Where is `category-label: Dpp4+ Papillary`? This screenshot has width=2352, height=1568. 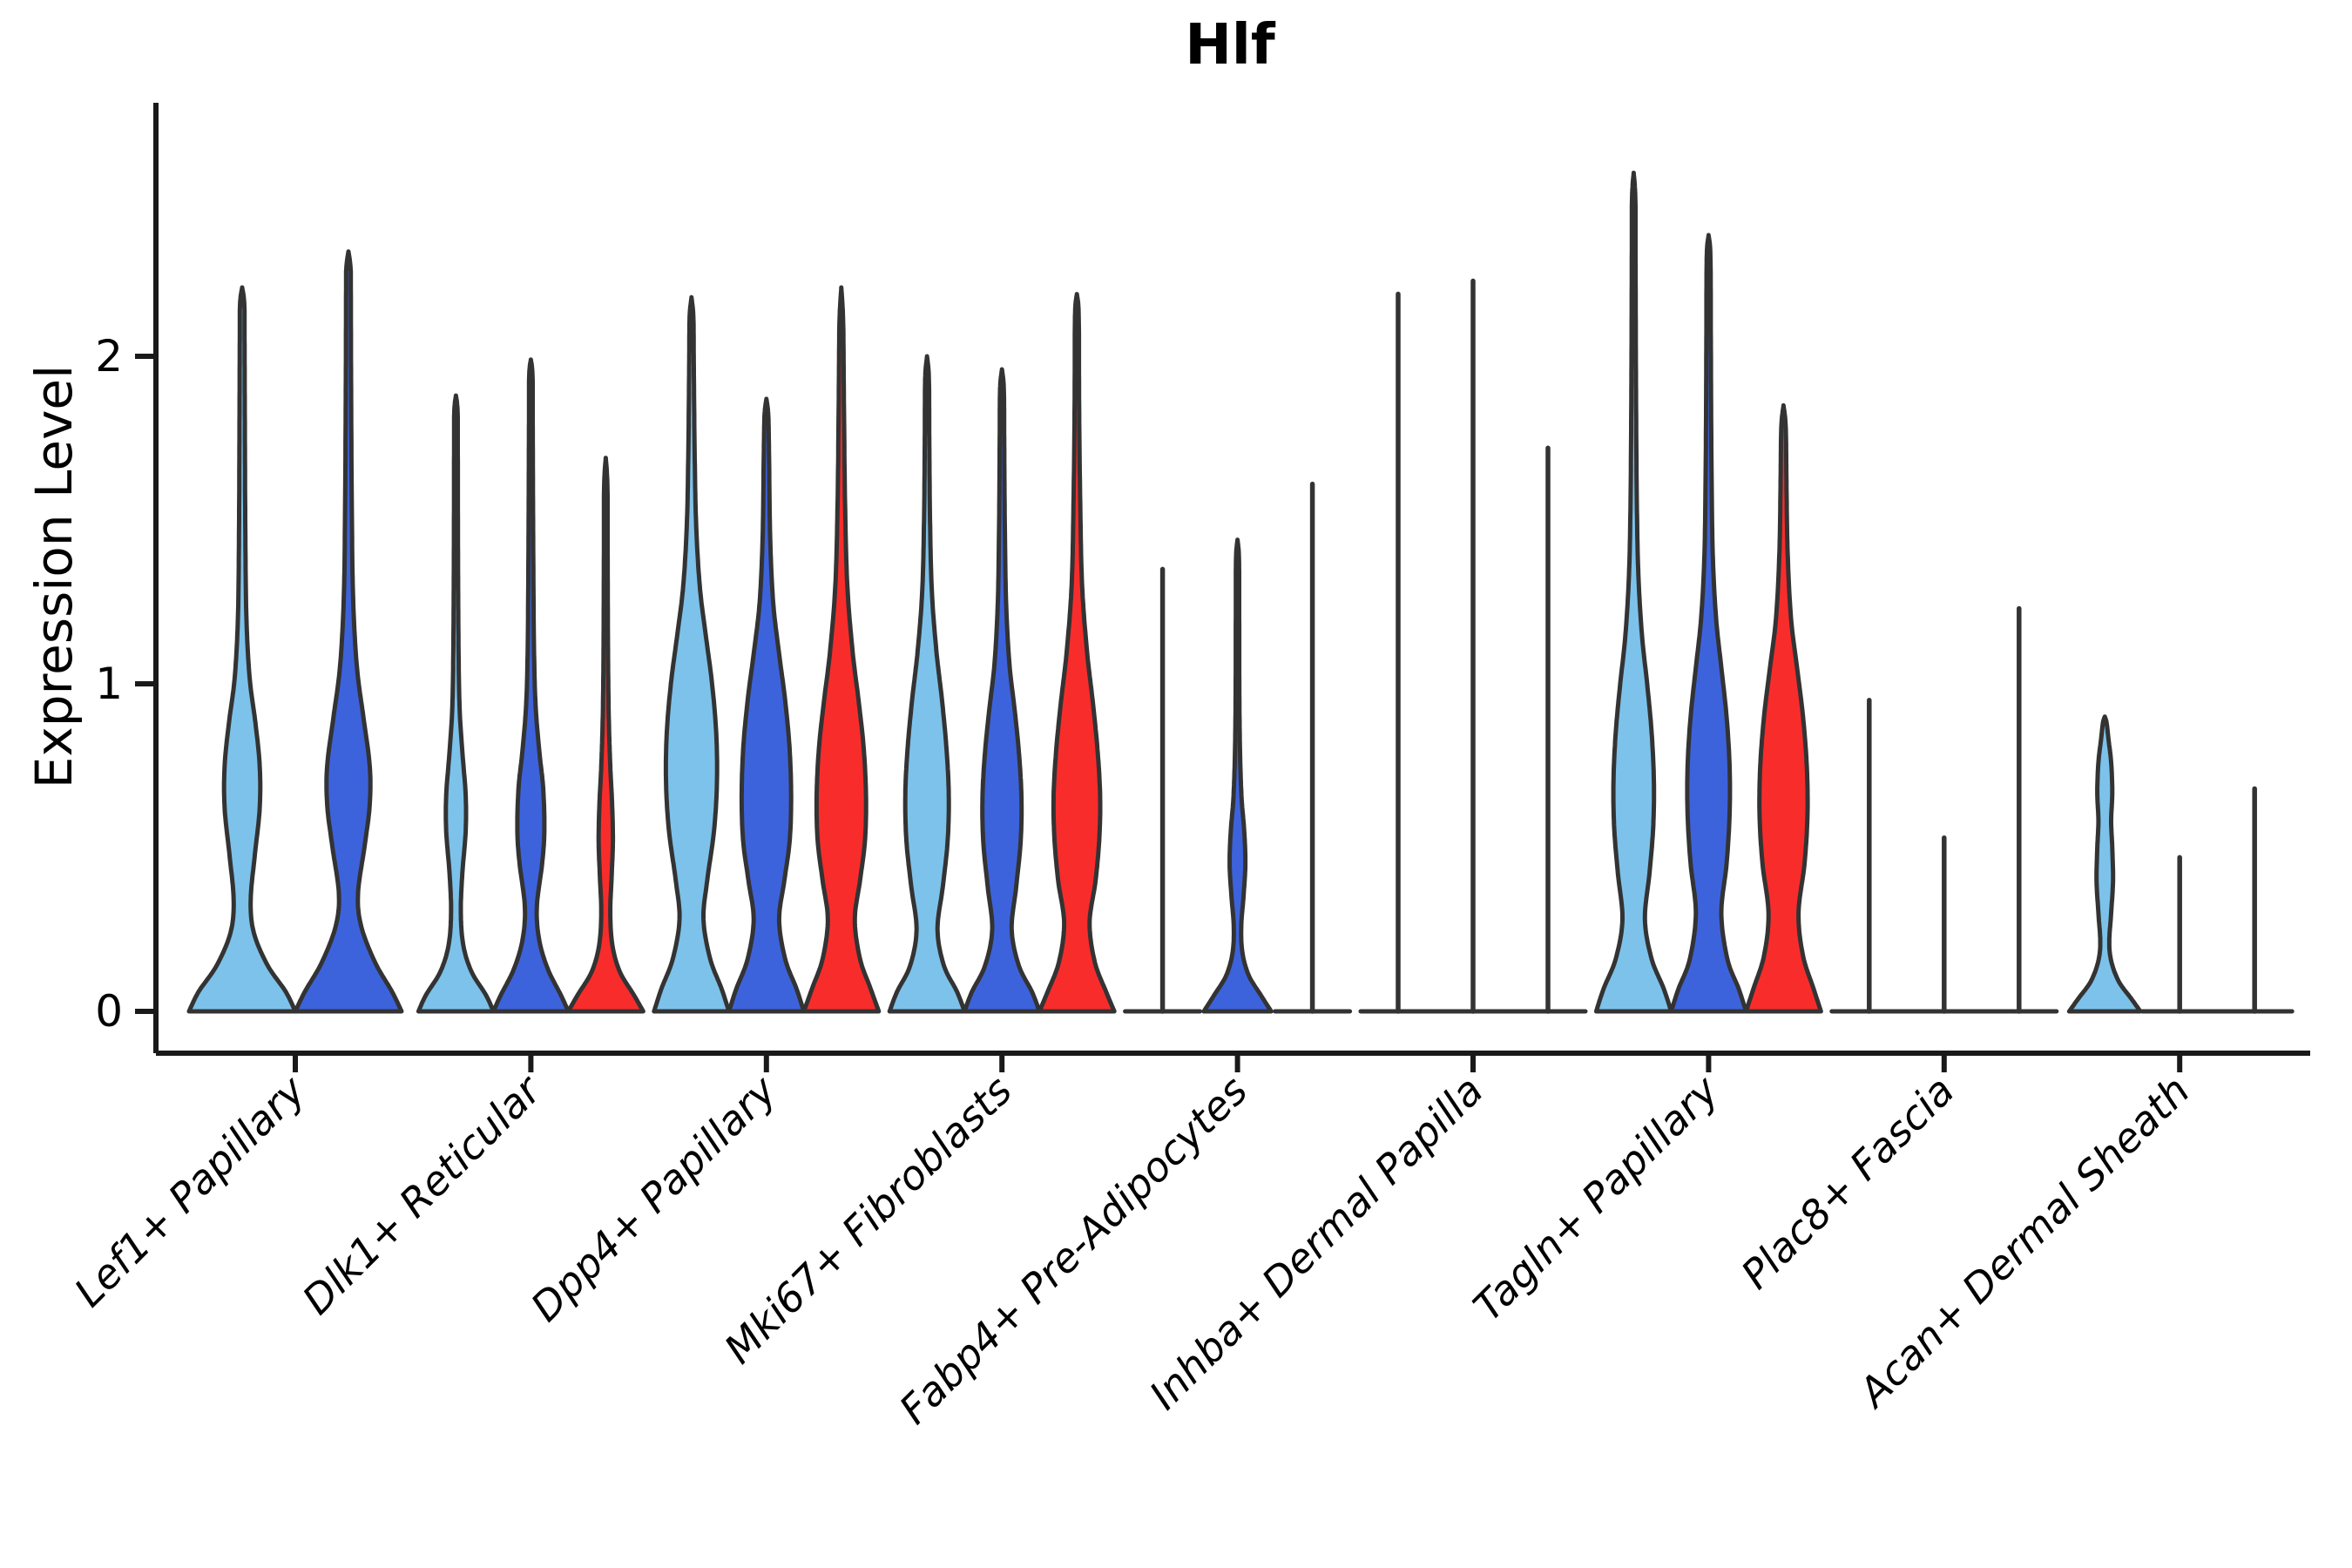 category-label: Dpp4+ Papillary is located at coordinates (654, 1198).